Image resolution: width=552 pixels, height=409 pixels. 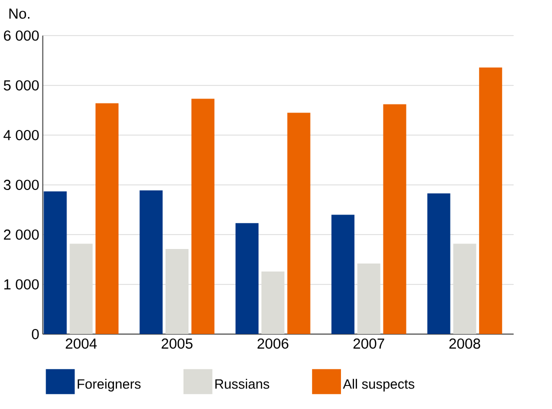 What do you see at coordinates (21, 85) in the screenshot?
I see `y-tick-label: 5 000` at bounding box center [21, 85].